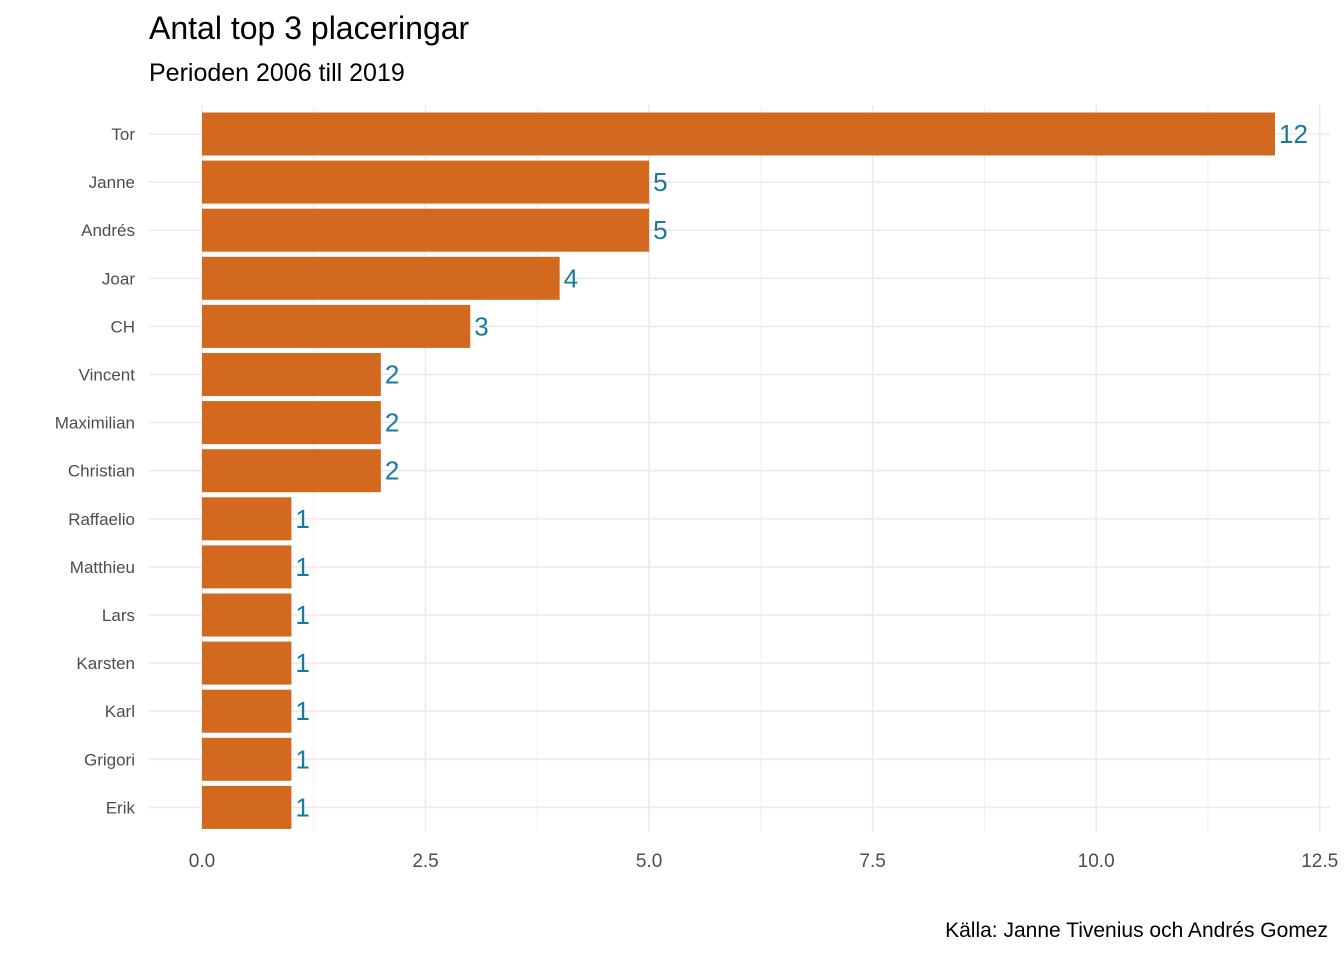 The width and height of the screenshot is (1344, 960). What do you see at coordinates (107, 375) in the screenshot?
I see `y-tick-label: Vincent` at bounding box center [107, 375].